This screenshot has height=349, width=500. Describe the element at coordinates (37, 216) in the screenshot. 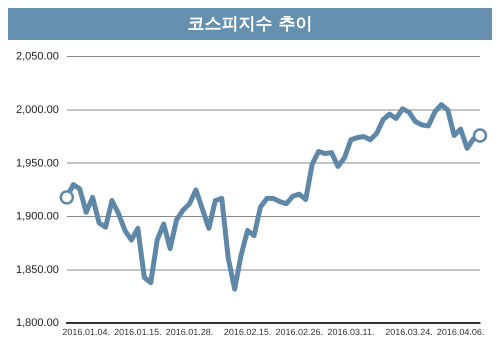

I see `y-tick-label: 1,900.00` at that location.